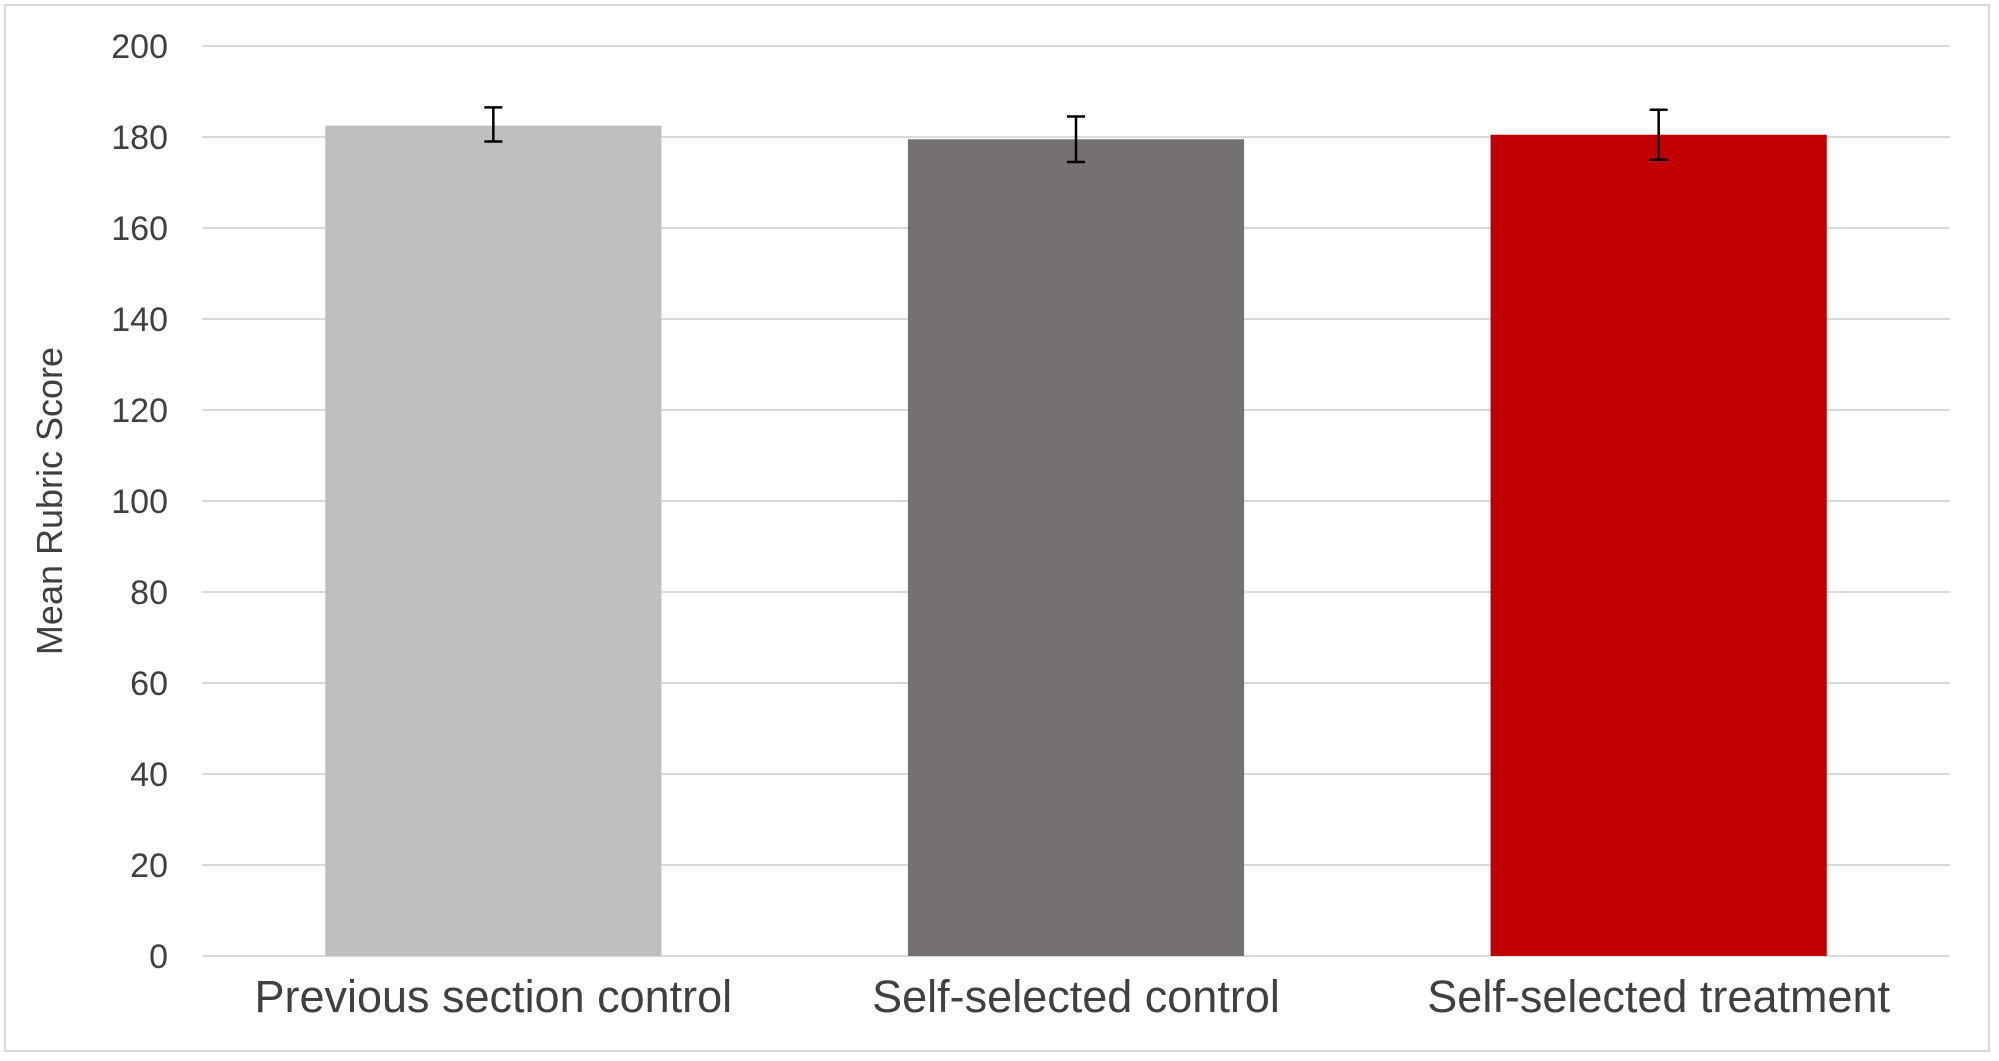 This screenshot has width=1999, height=1061. I want to click on error-bars, so click(1076, 135).